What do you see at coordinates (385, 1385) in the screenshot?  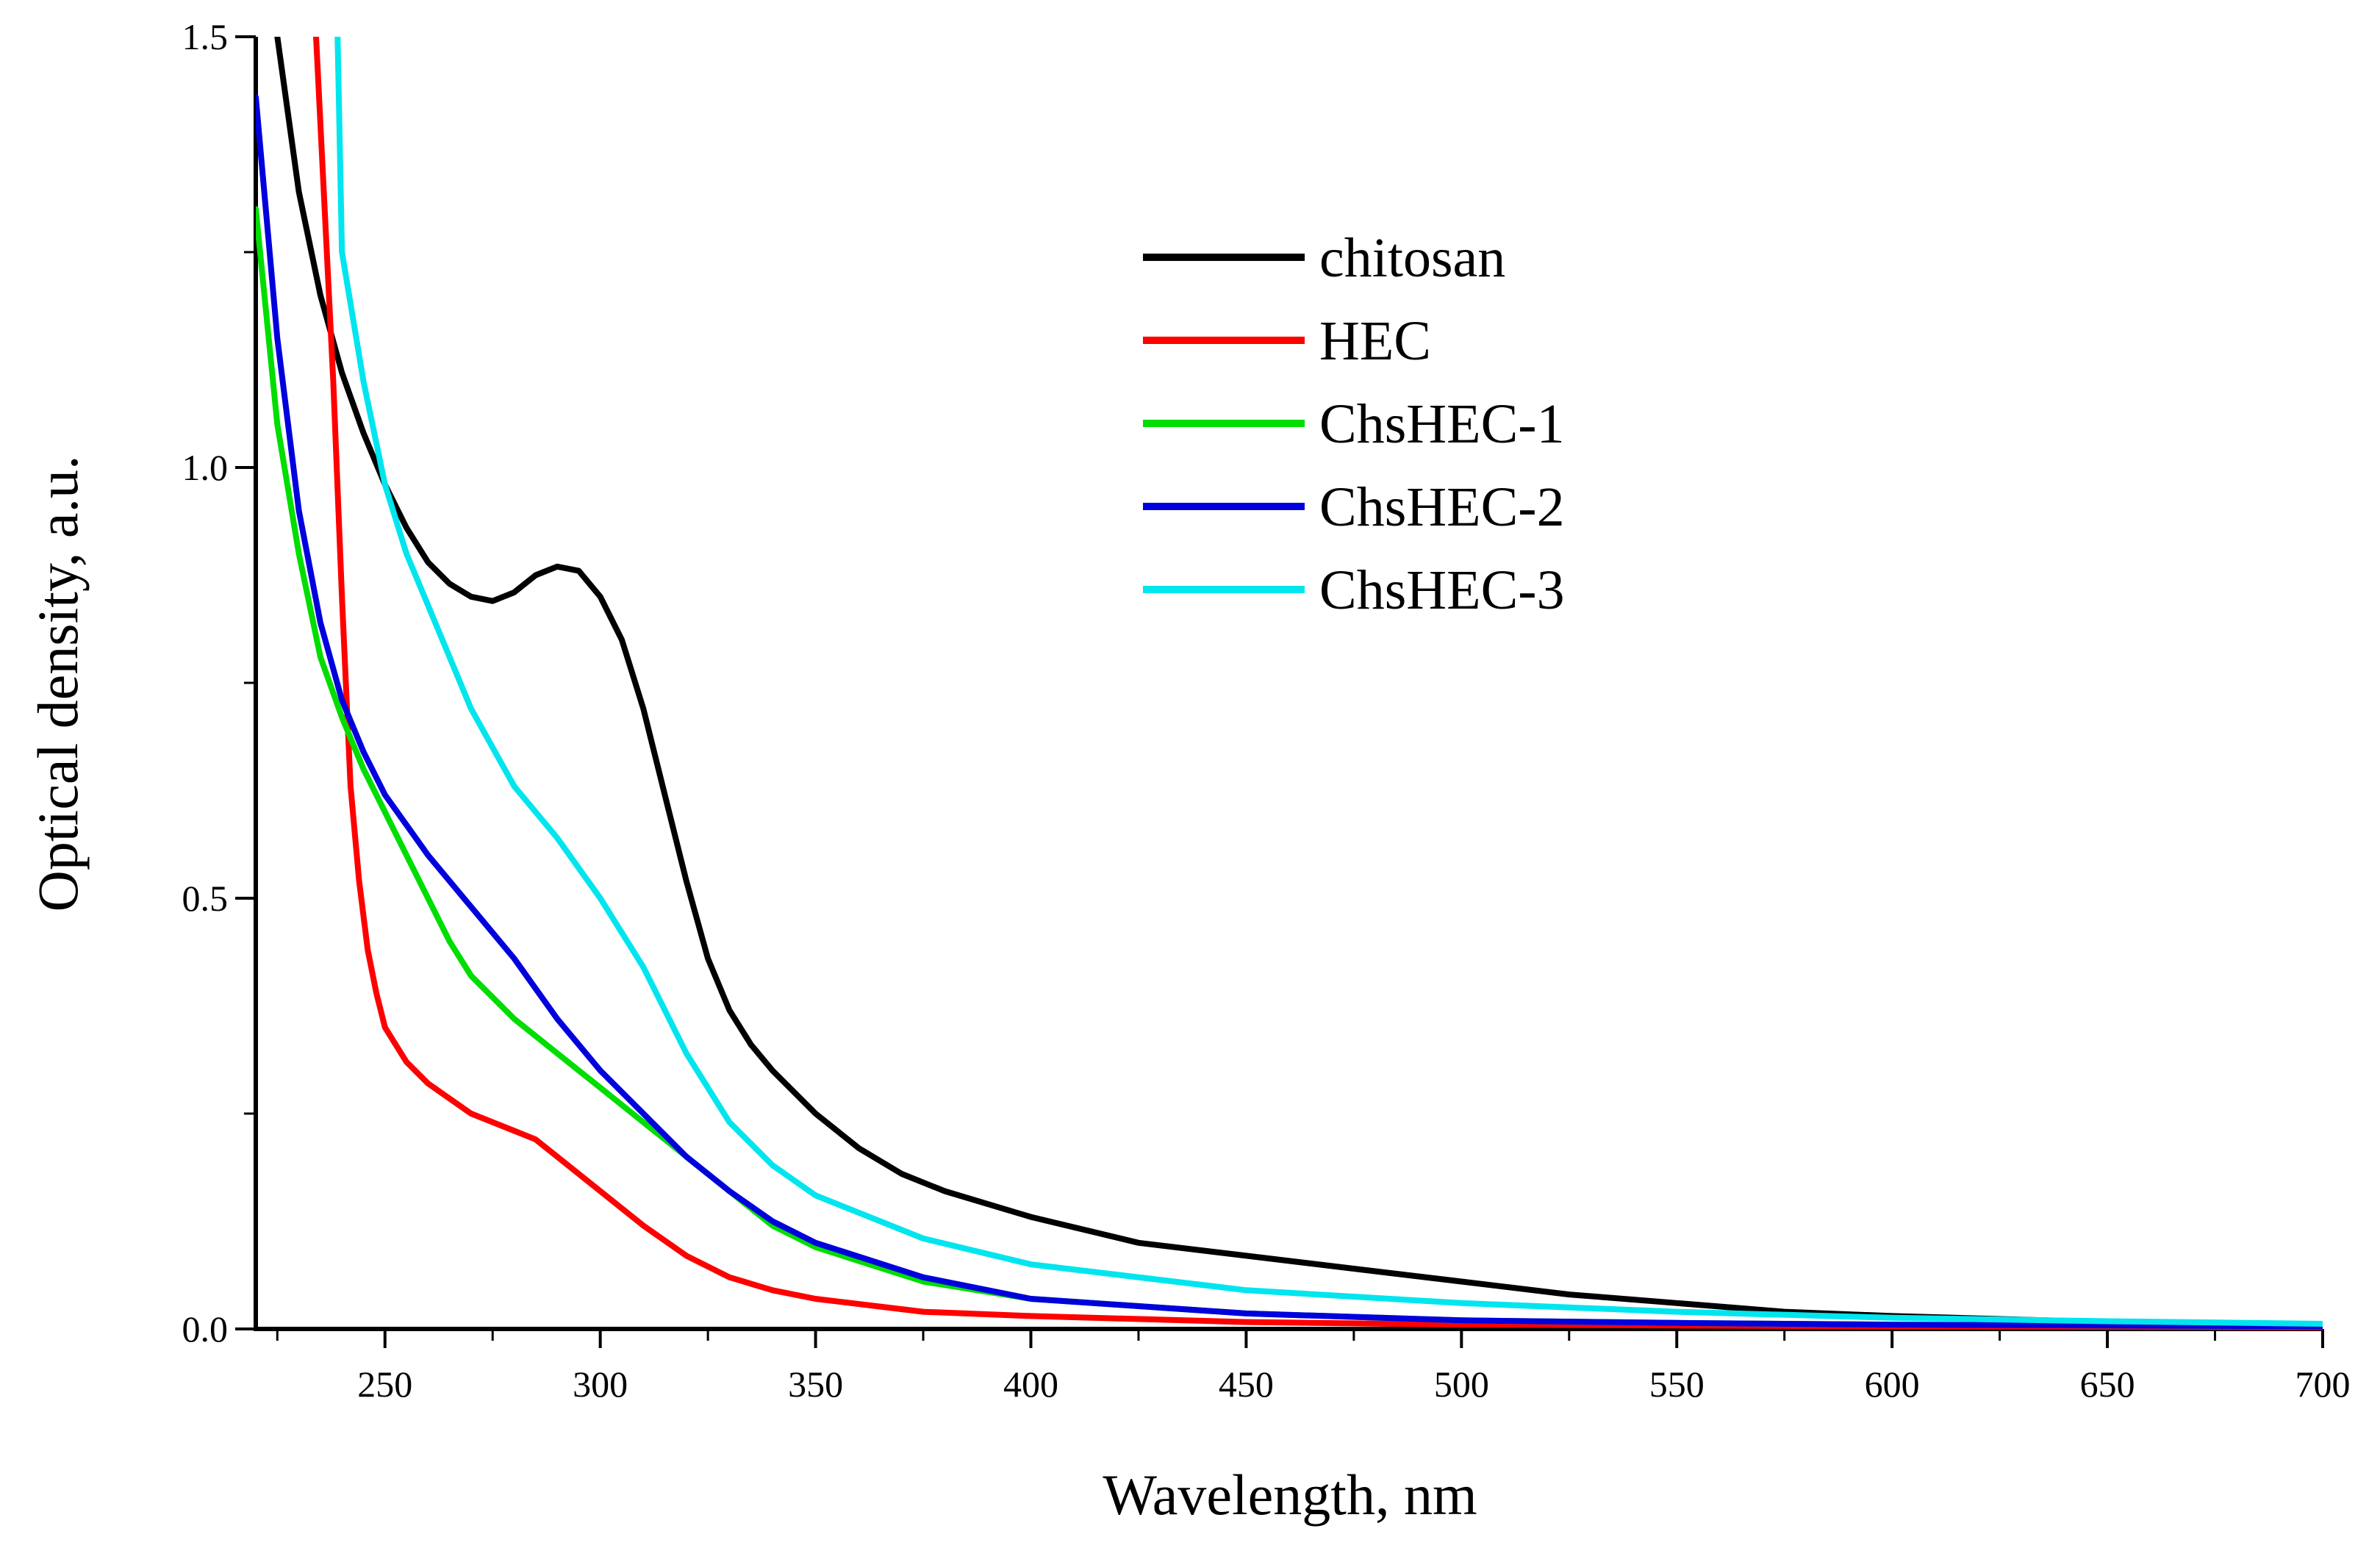 I see `x-tick-label: 250` at bounding box center [385, 1385].